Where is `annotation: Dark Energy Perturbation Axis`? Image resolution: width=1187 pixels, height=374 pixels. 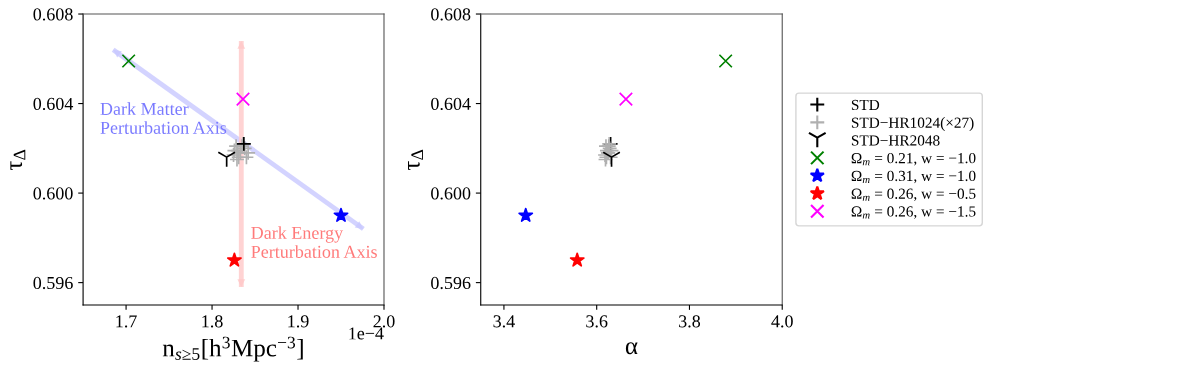
annotation: Dark Energy Perturbation Axis is located at coordinates (314, 242).